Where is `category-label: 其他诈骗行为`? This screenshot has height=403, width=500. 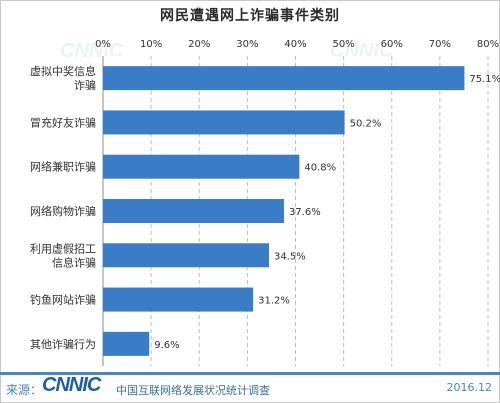
category-label: 其他诈骗行为 is located at coordinates (63, 344).